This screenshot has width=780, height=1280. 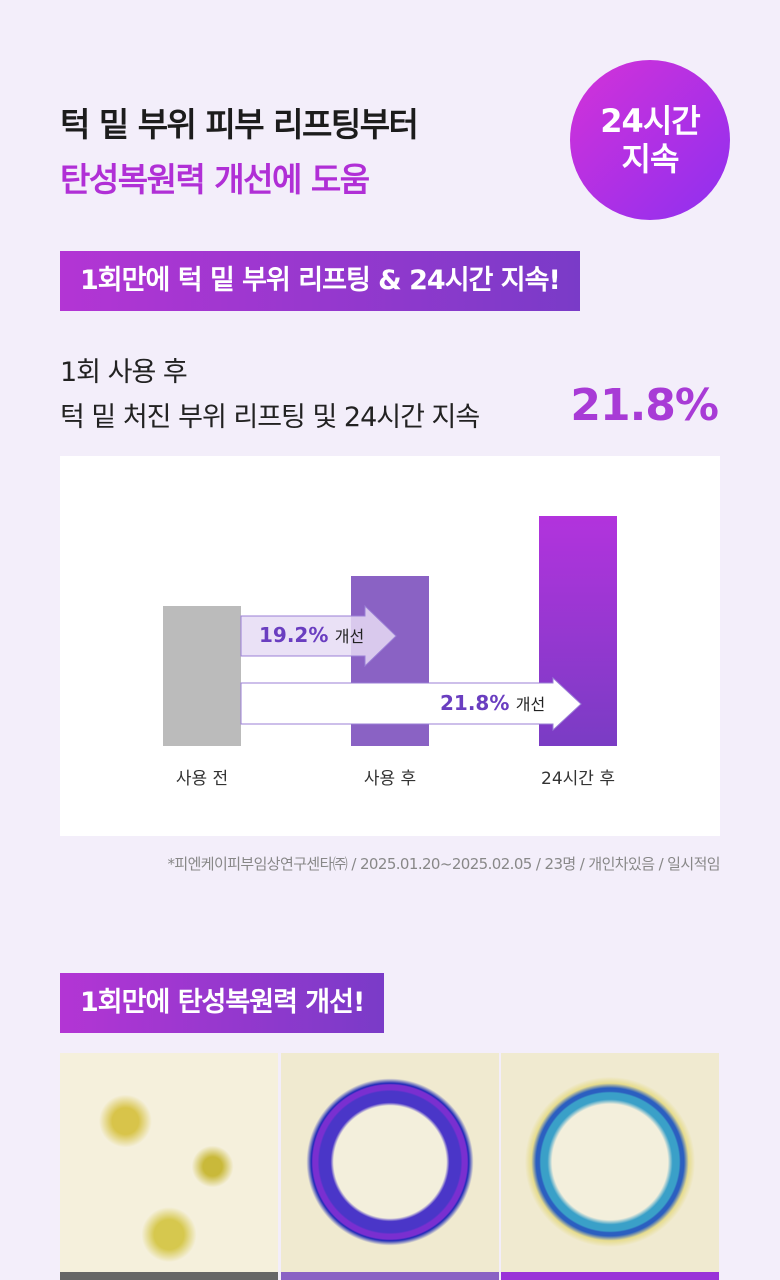 What do you see at coordinates (124, 372) in the screenshot?
I see `sub-text-1: 1회 사용 후` at bounding box center [124, 372].